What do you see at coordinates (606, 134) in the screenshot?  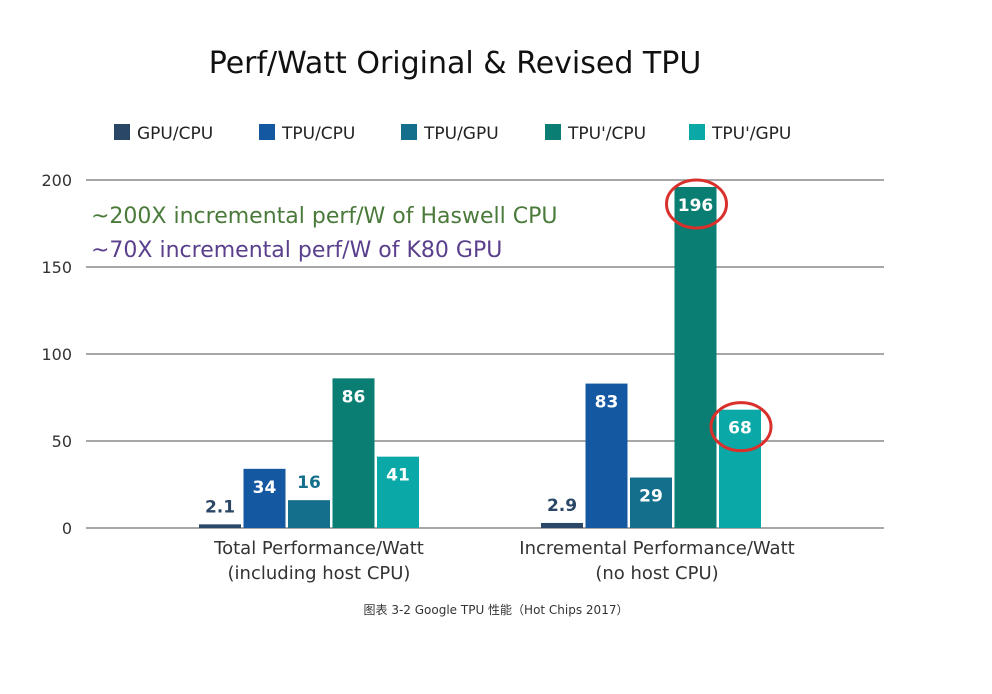 I see `legend-label-4: TPU'/CPU` at bounding box center [606, 134].